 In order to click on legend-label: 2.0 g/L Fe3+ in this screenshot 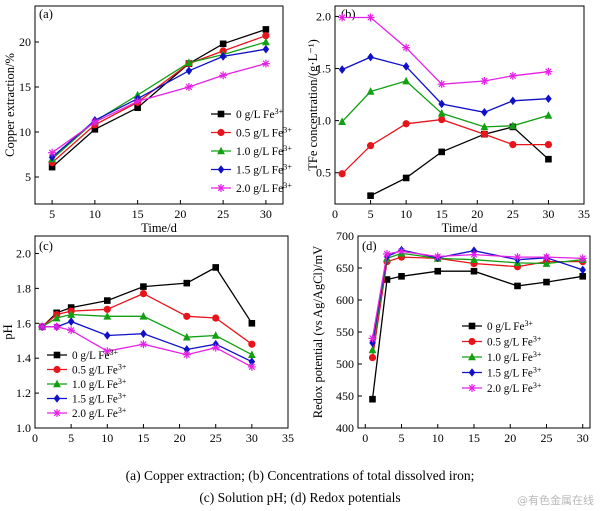, I will do `click(514, 388)`.